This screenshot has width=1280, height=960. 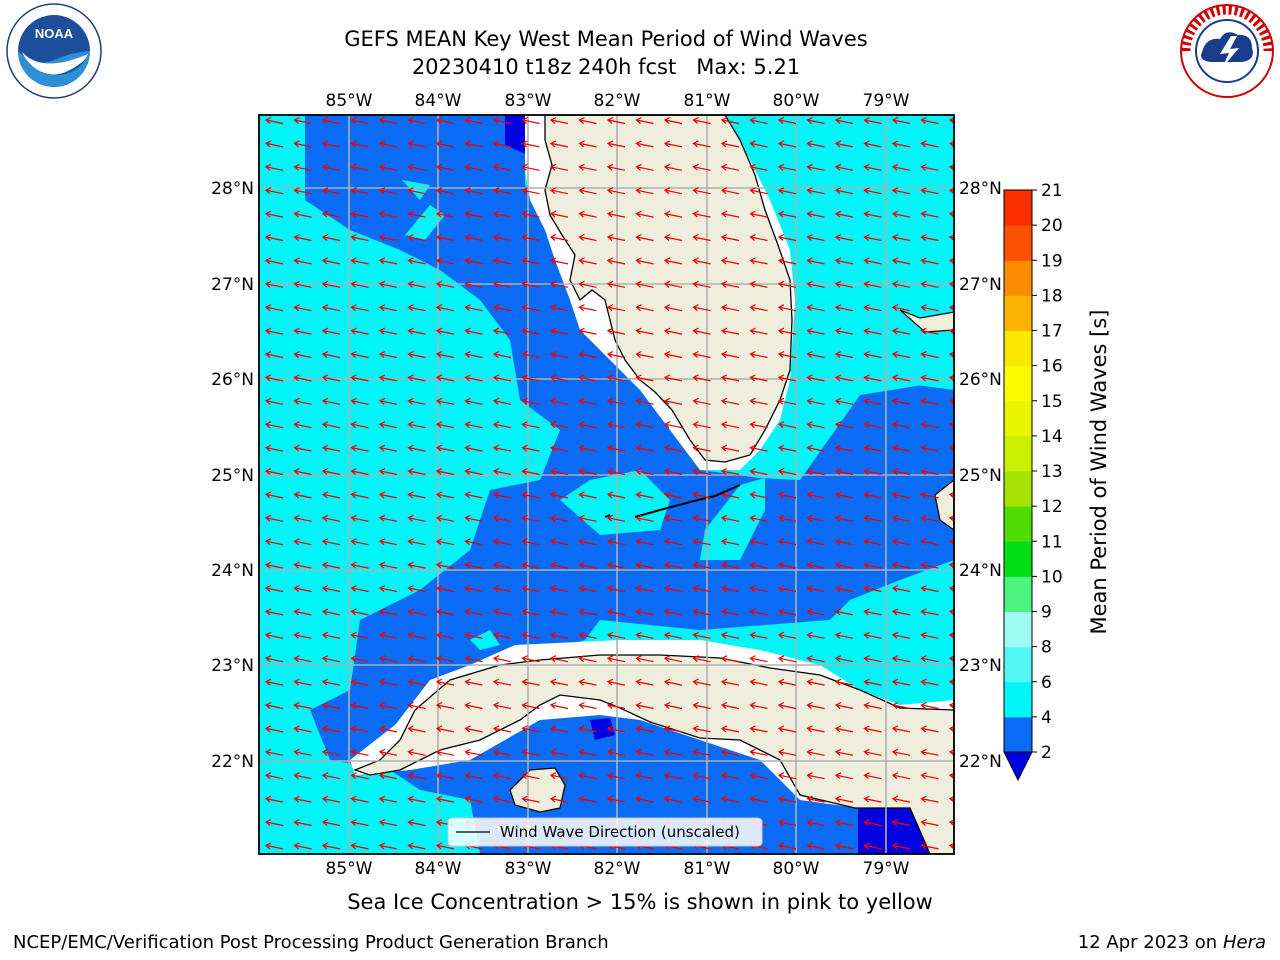 I want to click on cuba-land, so click(x=653, y=754).